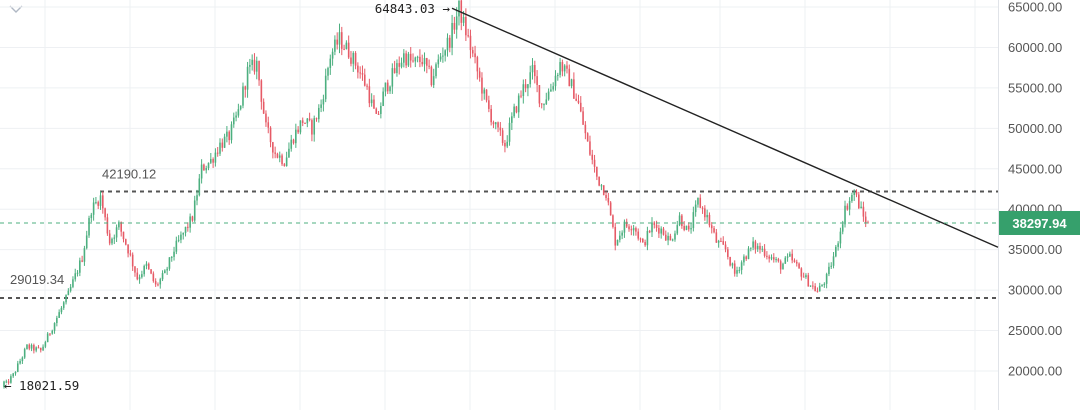 The width and height of the screenshot is (1080, 410). I want to click on low-price-label: ← 18021.59, so click(41, 385).